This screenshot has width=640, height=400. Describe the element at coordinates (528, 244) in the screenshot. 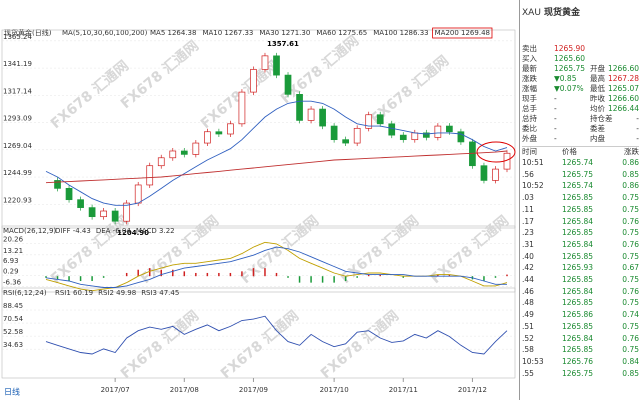

I see `tick-time: .31` at that location.